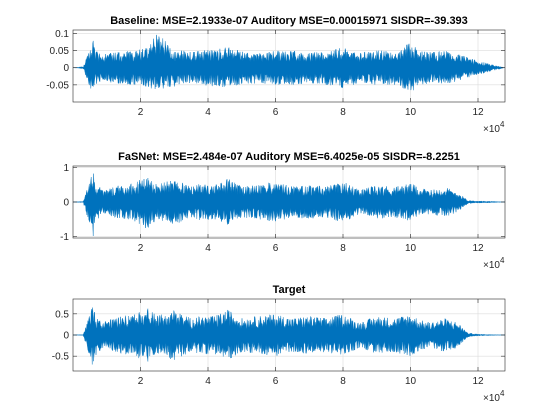 Image resolution: width=560 pixels, height=420 pixels. Describe the element at coordinates (61, 357) in the screenshot. I see `y-tick-label: -0.5` at that location.